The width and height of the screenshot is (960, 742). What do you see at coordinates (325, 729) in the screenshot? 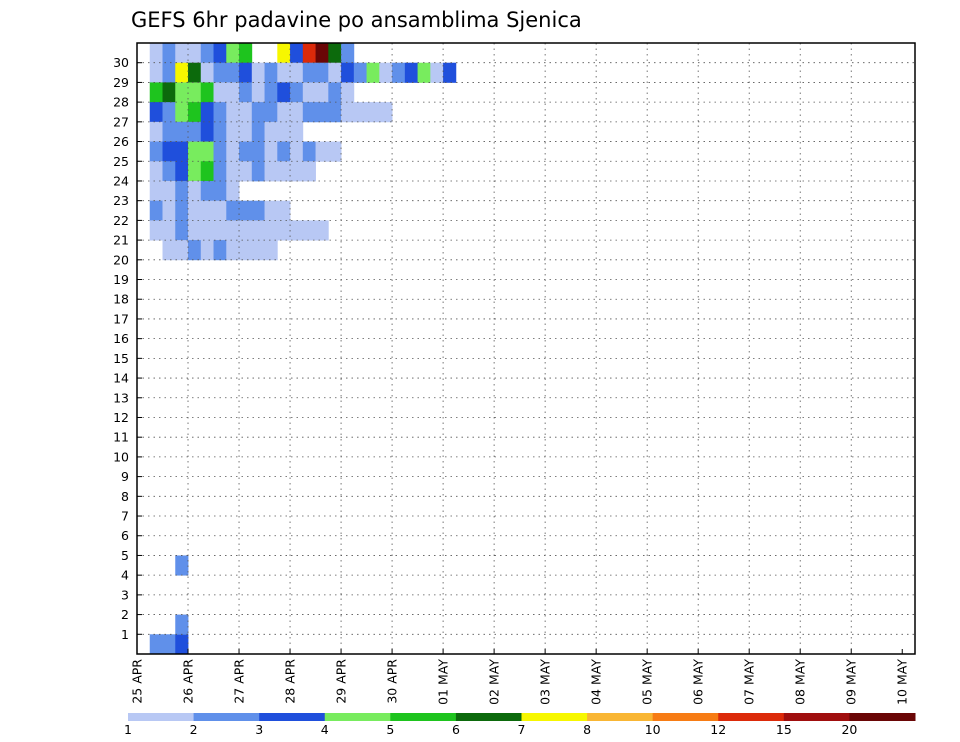
I see `colorbar-label: 4` at bounding box center [325, 729].